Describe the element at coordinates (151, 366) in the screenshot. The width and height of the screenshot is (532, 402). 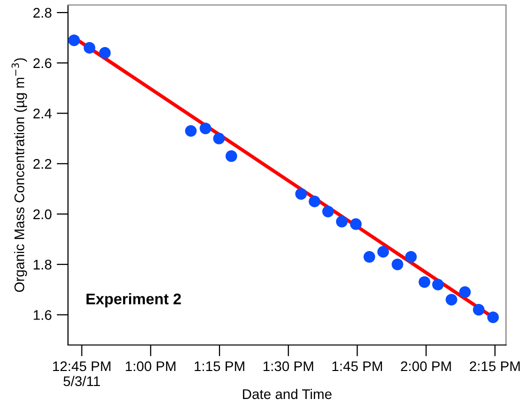
I see `x-tick-label: 1:00 PM` at that location.